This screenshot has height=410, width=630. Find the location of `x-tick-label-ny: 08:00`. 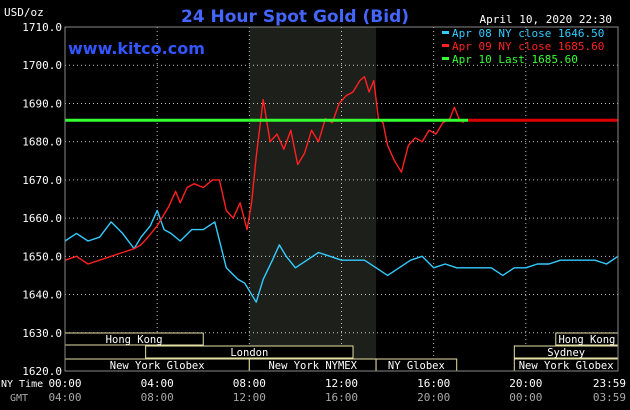

x-tick-label-ny: 08:00 is located at coordinates (249, 383).